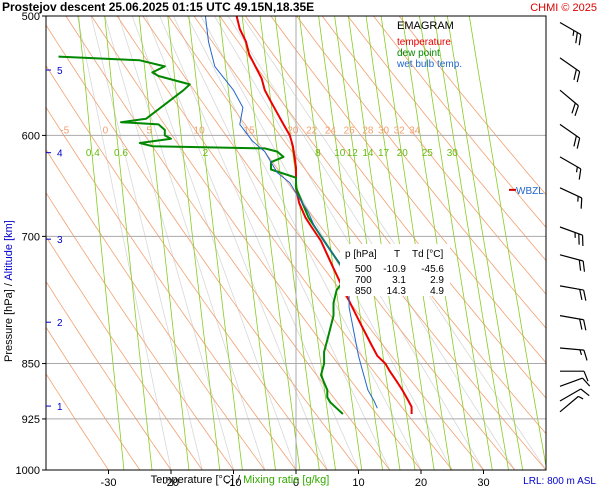  Describe the element at coordinates (250, 130) in the screenshot. I see `theta-label: 15` at that location.